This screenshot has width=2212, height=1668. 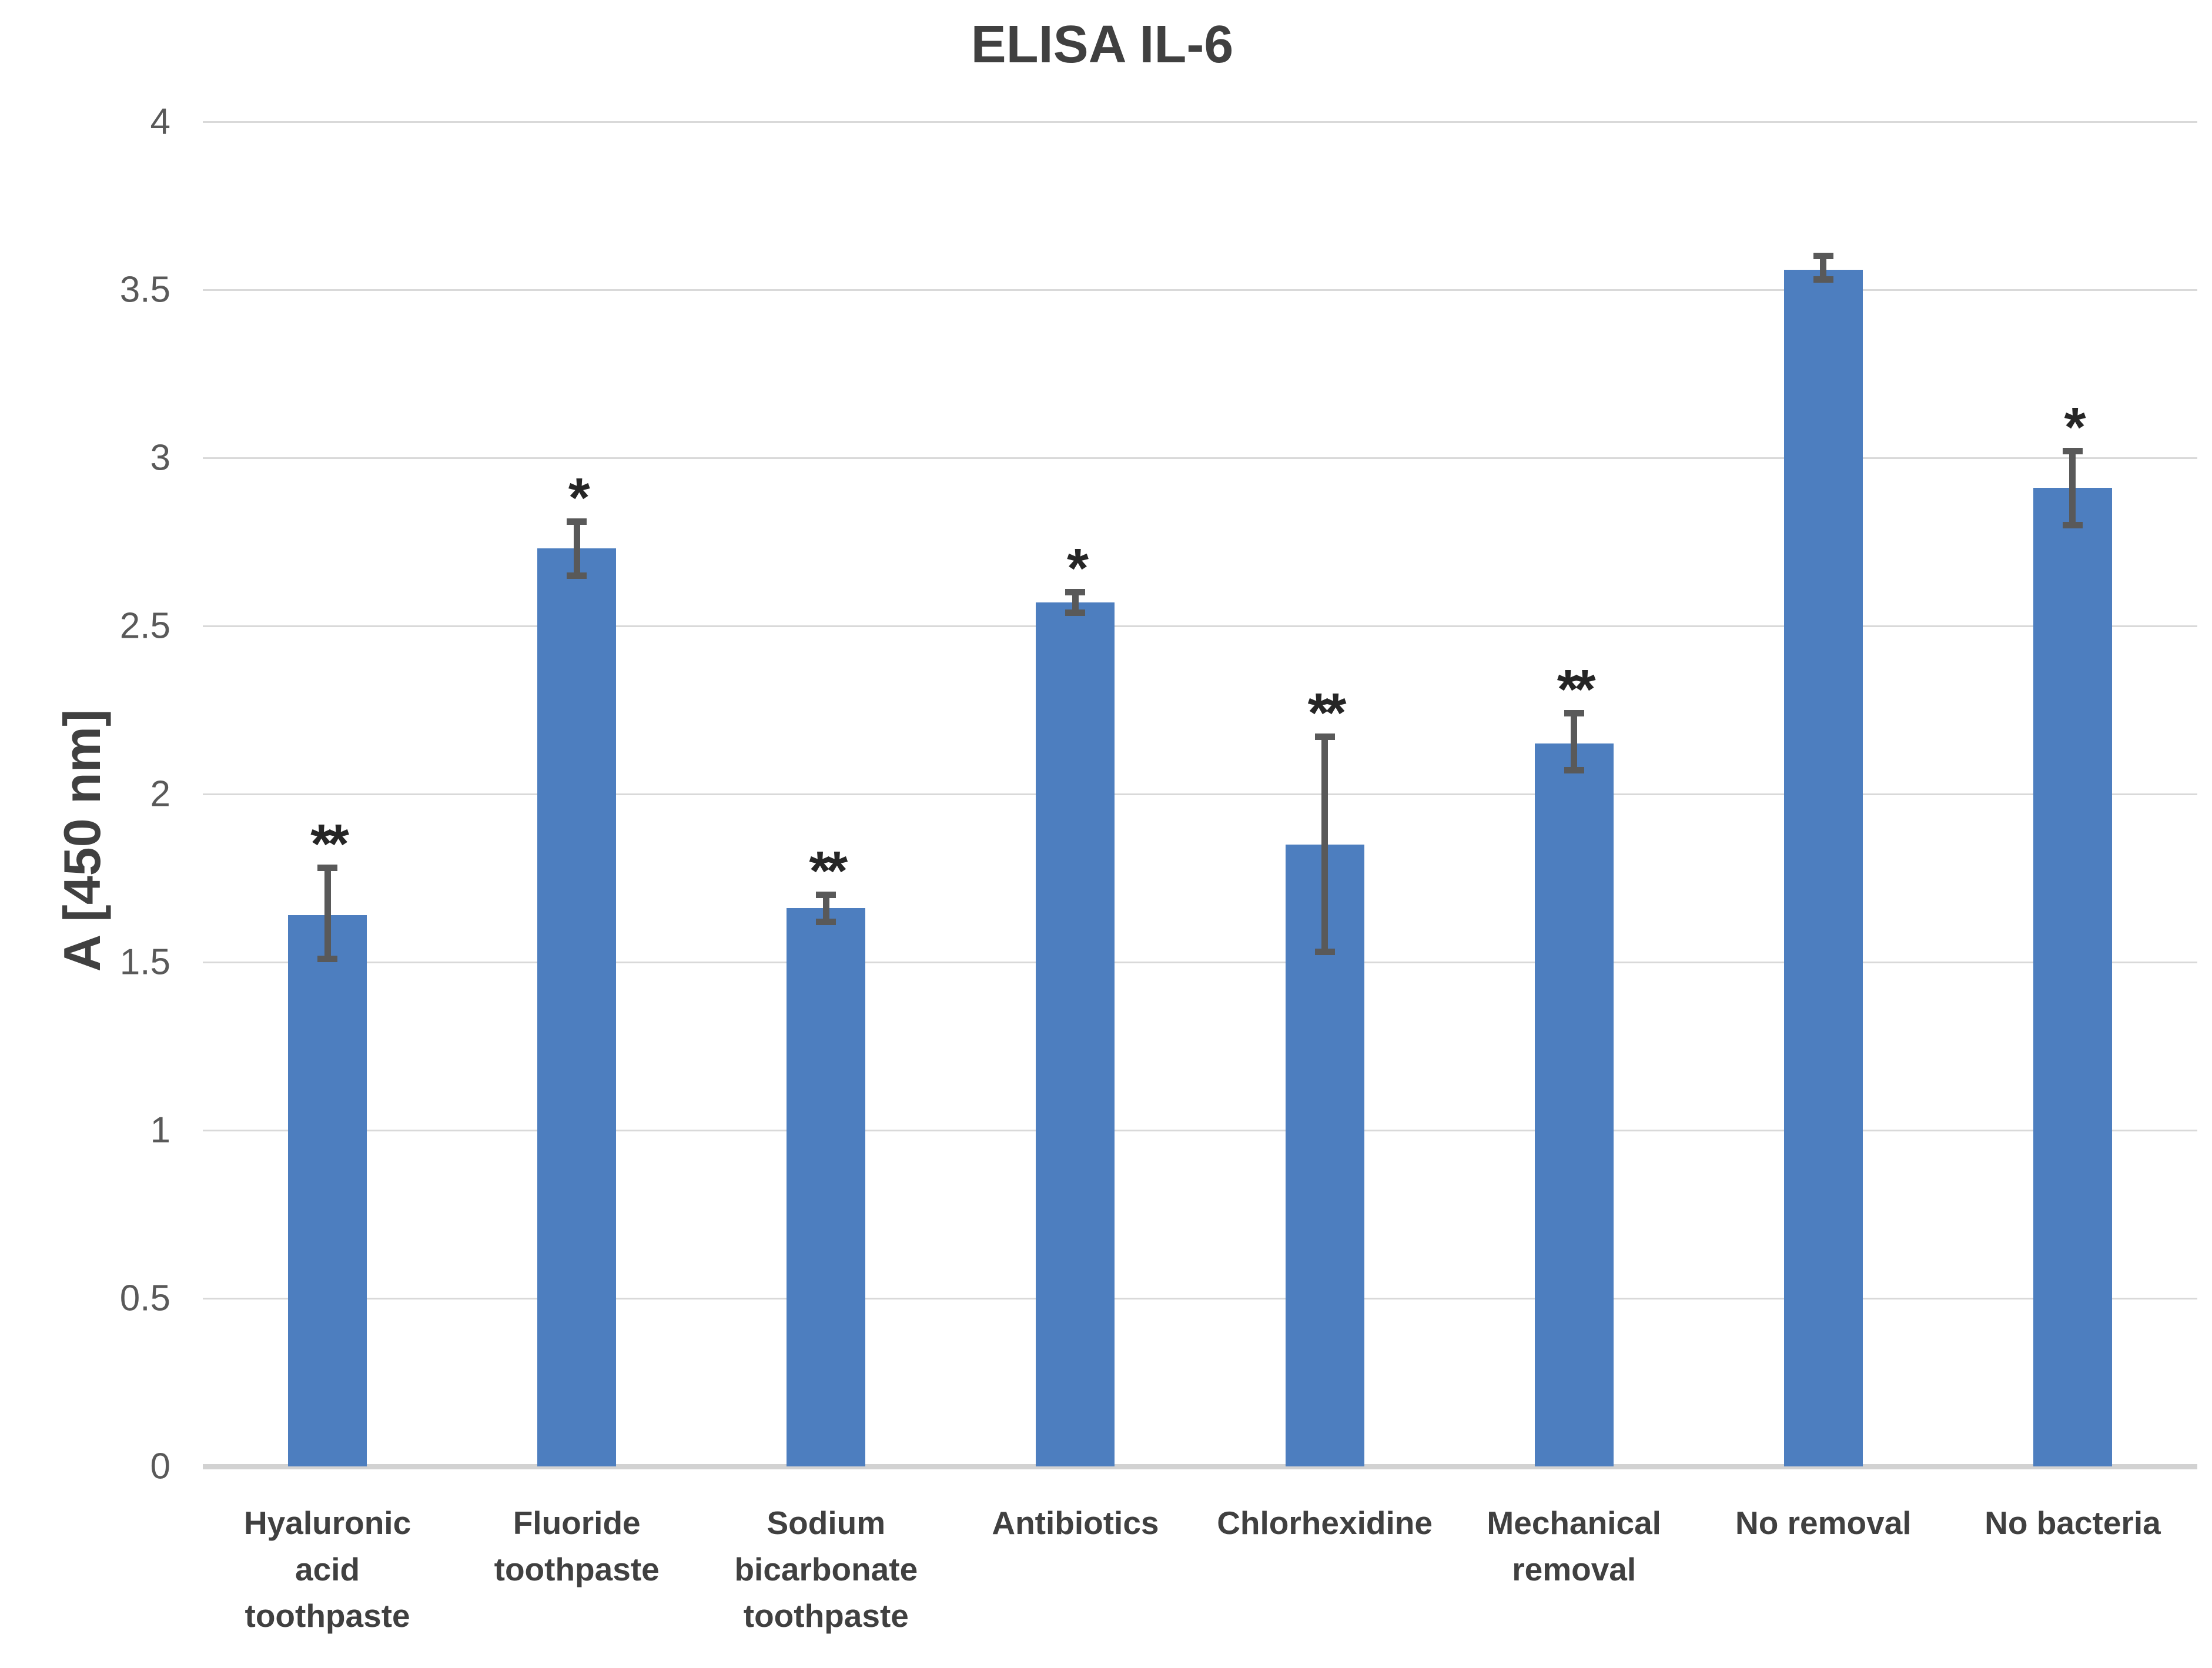 I want to click on chart-title: ELISA IL-6, so click(x=1102, y=44).